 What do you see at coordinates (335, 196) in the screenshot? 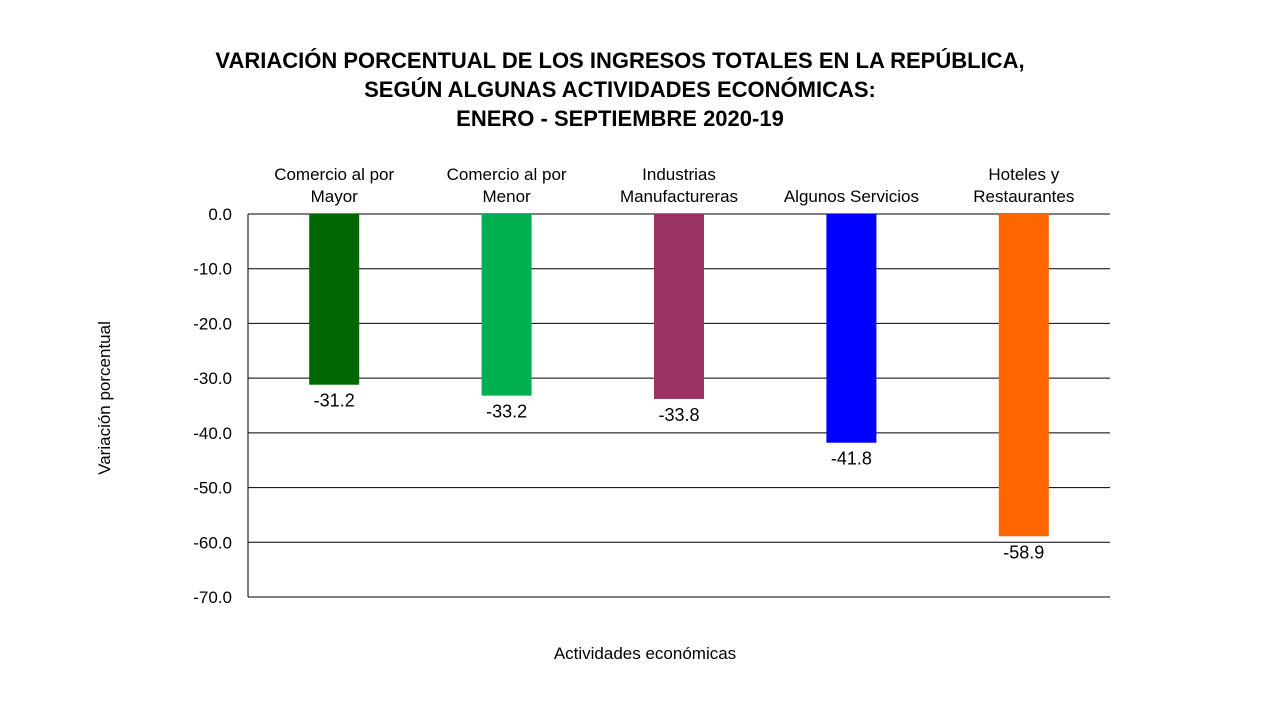
I see `category-label: Mayor` at bounding box center [335, 196].